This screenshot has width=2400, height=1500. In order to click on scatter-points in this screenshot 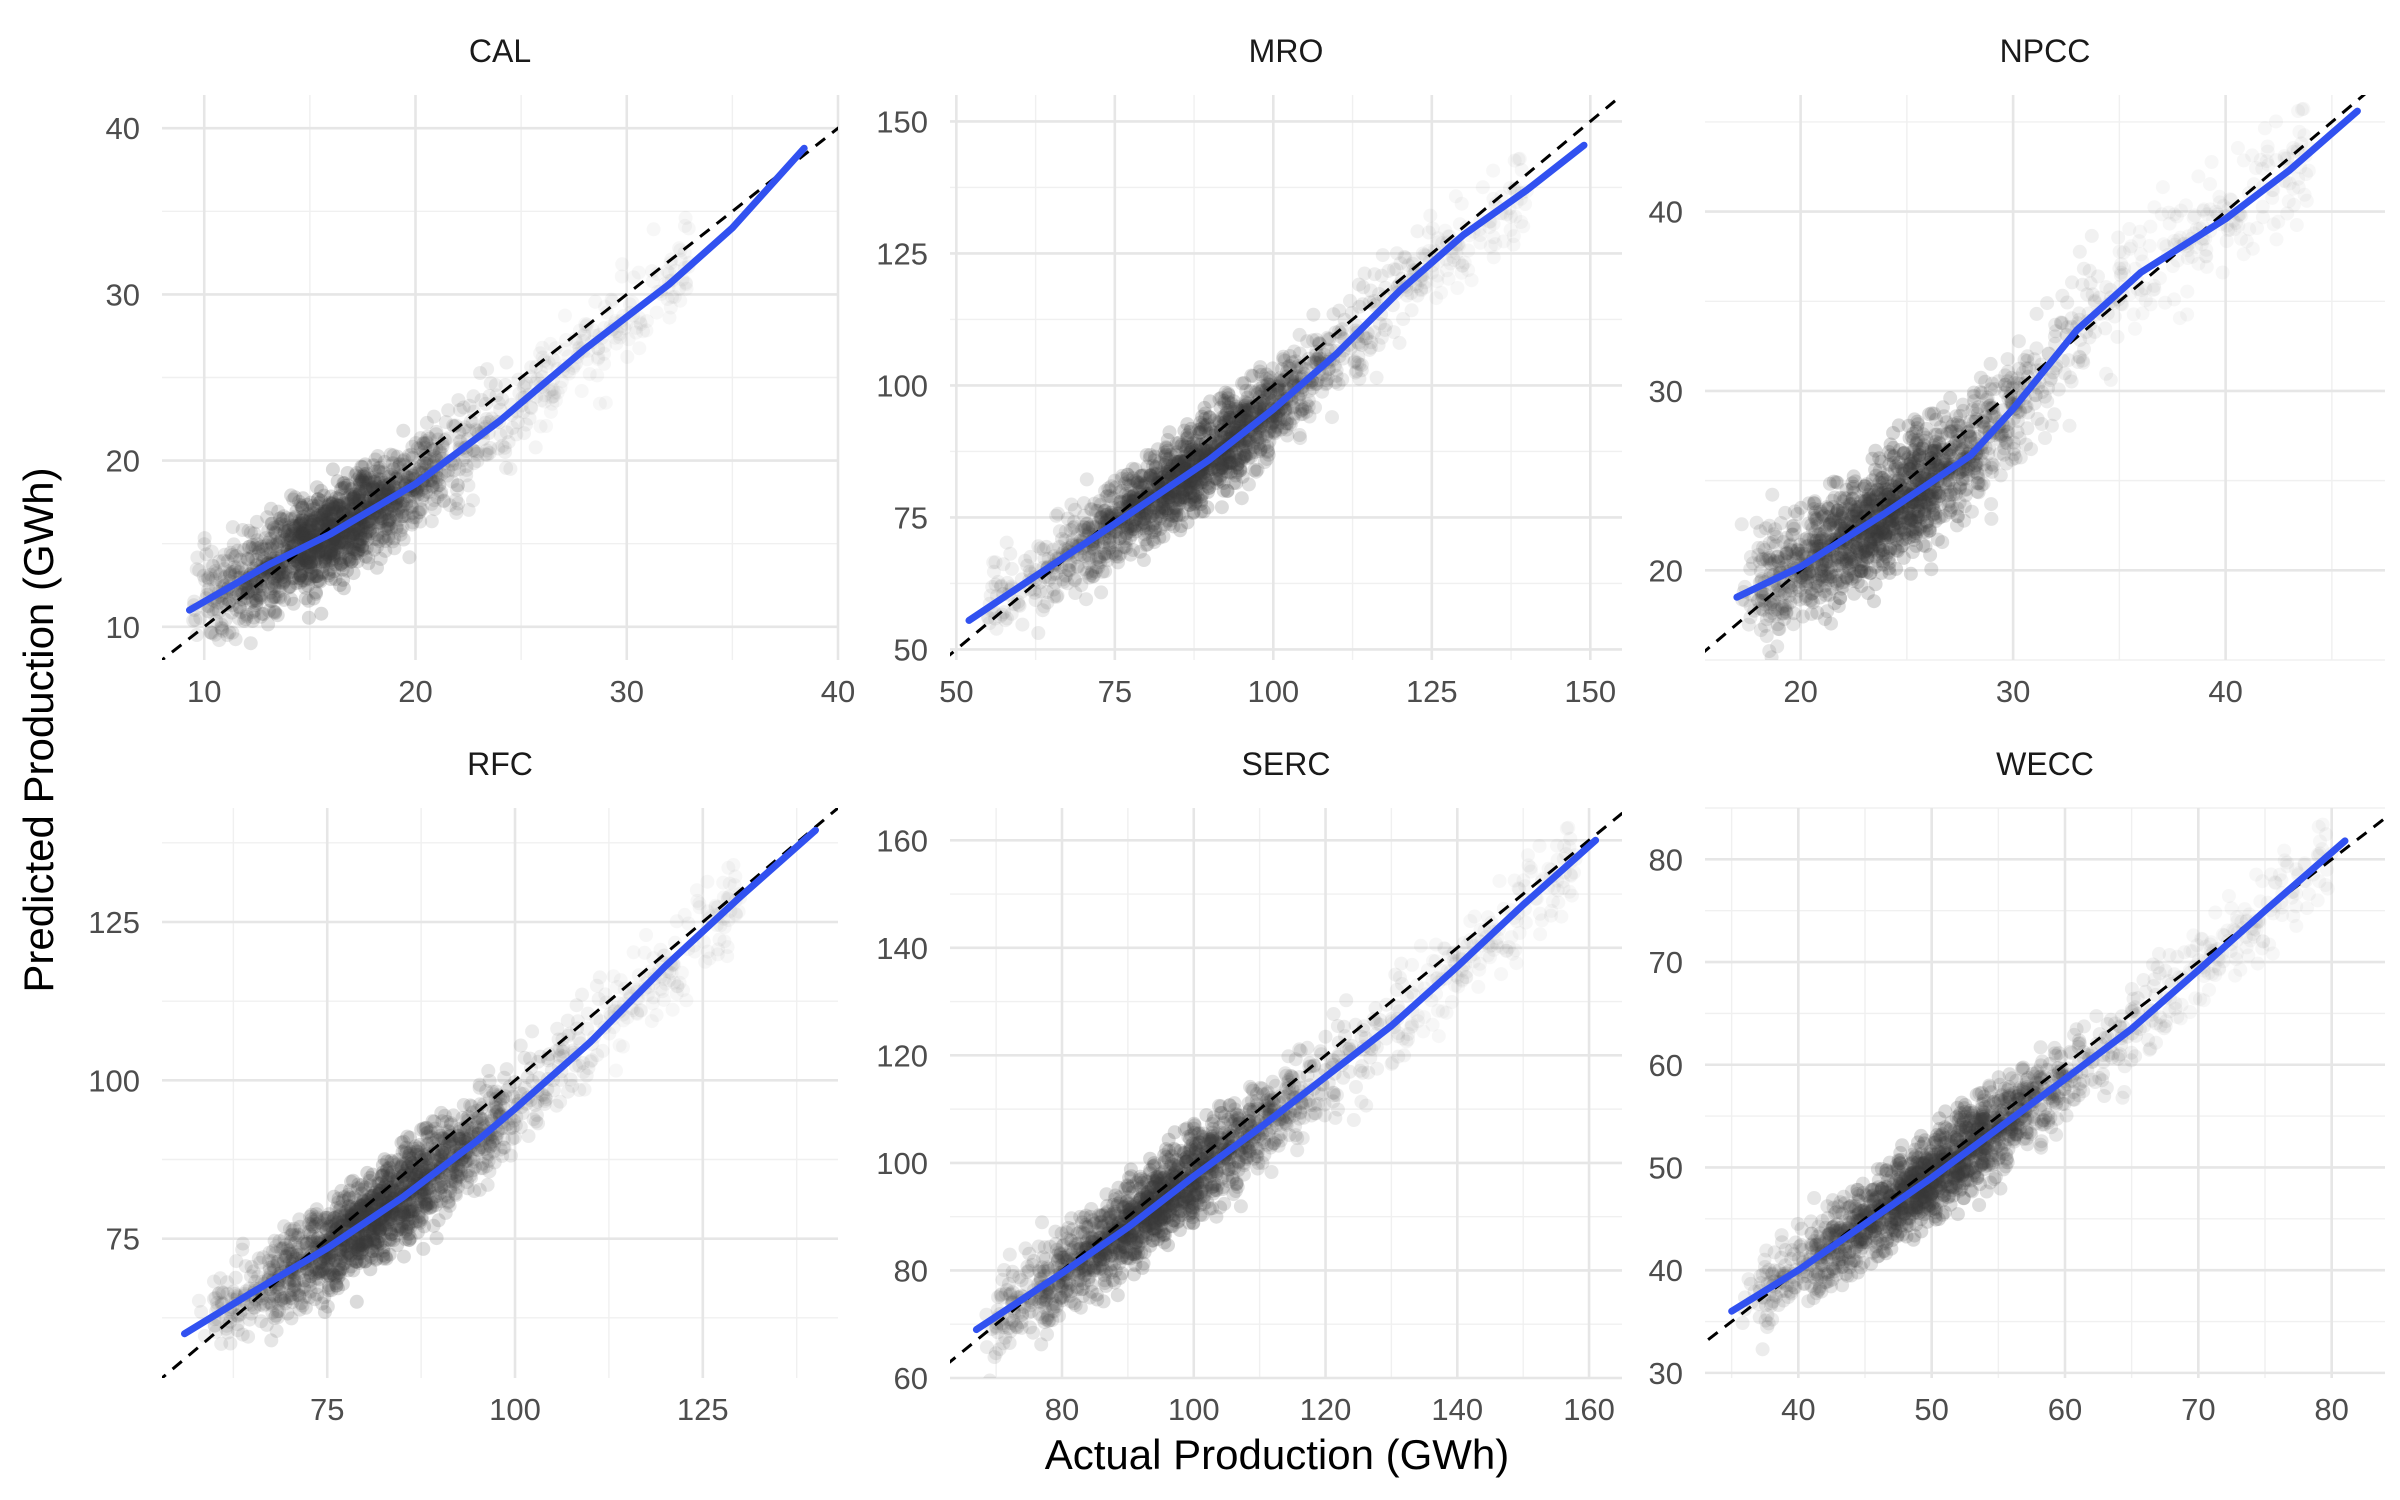, I will do `click(441, 430)`.